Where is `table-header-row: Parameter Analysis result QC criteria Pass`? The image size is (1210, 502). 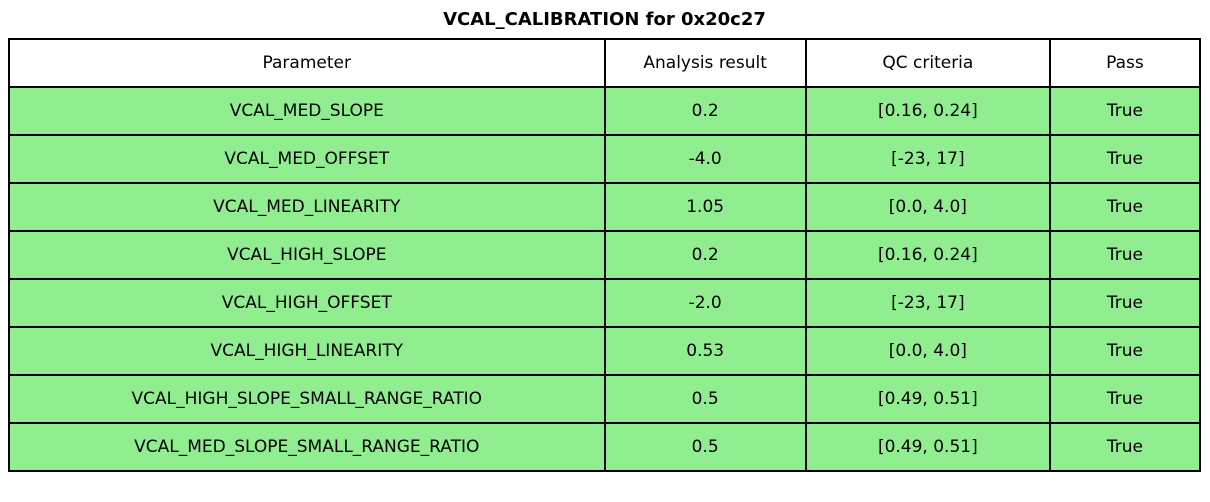
table-header-row: Parameter Analysis result QC criteria Pass is located at coordinates (605, 63).